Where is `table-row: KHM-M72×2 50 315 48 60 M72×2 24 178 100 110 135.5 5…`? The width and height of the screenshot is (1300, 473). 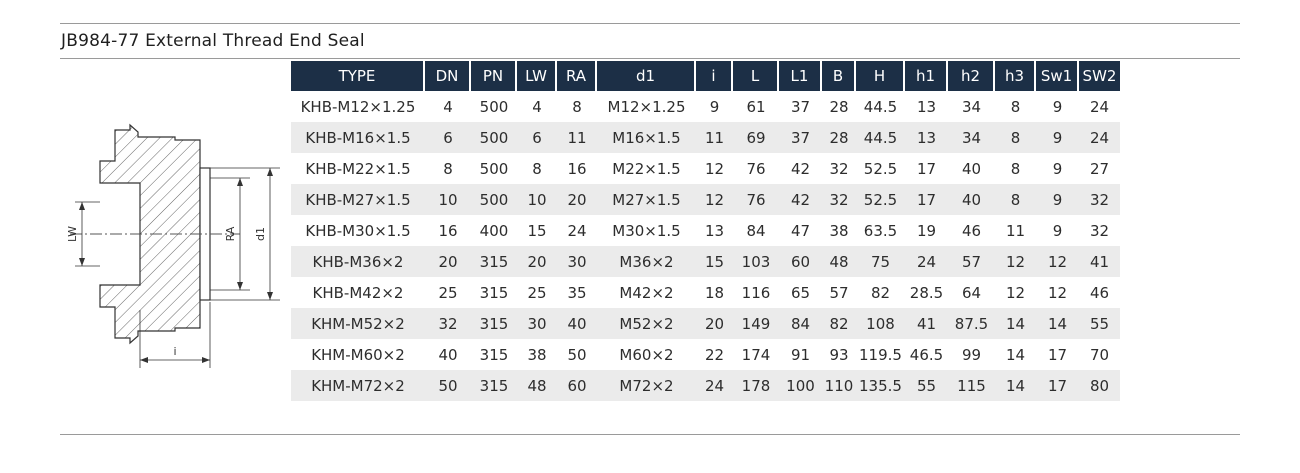
table-row: KHM-M72×2 50 315 48 60 M72×2 24 178 100 110 135.5 5… is located at coordinates (705, 385).